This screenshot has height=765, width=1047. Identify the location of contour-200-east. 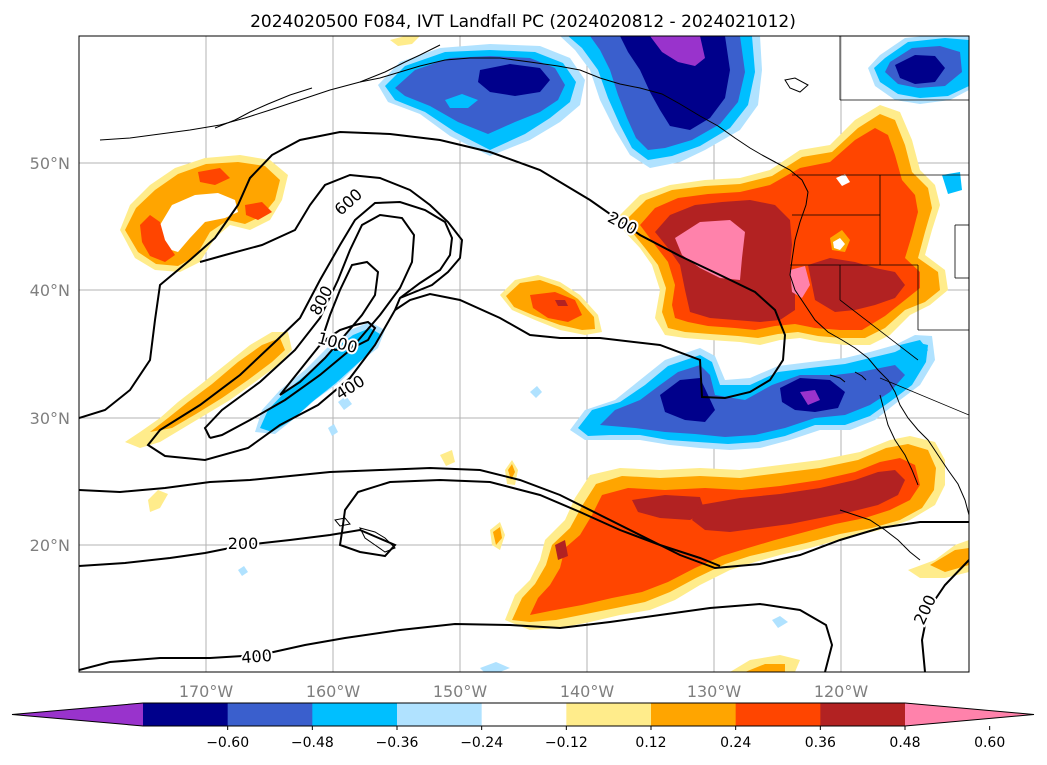
(944, 615).